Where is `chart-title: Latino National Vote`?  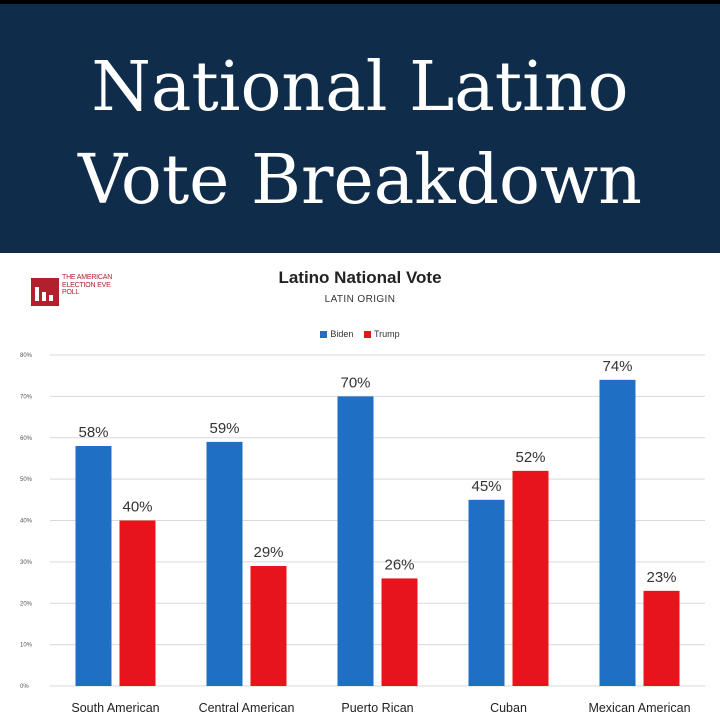
chart-title: Latino National Vote is located at coordinates (360, 277).